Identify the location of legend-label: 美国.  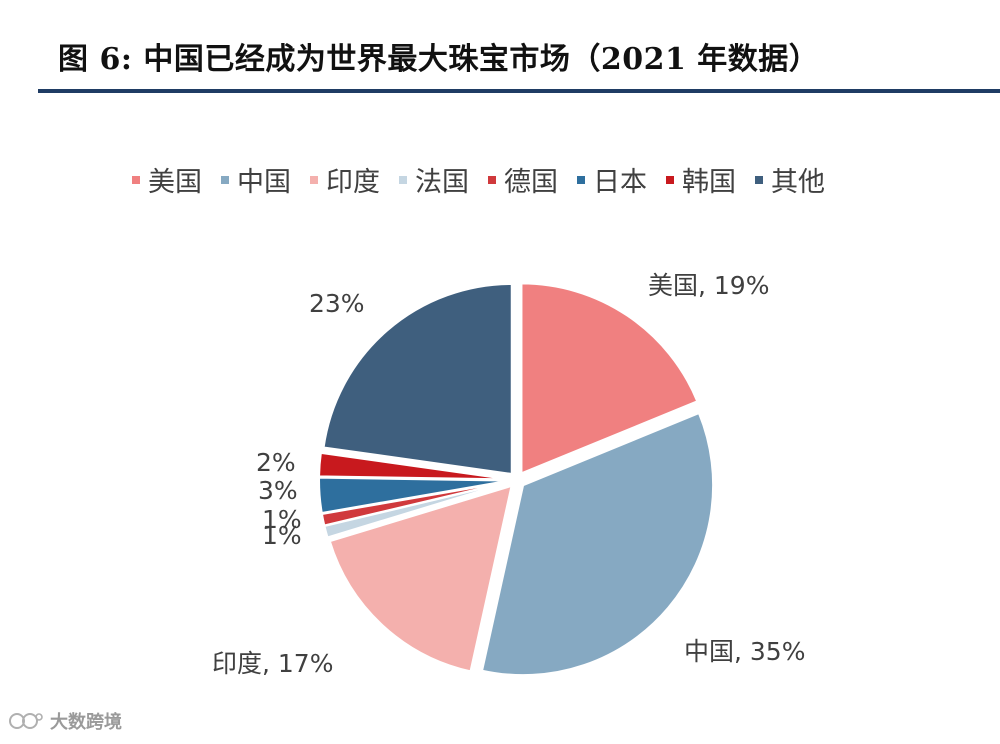
(175, 182).